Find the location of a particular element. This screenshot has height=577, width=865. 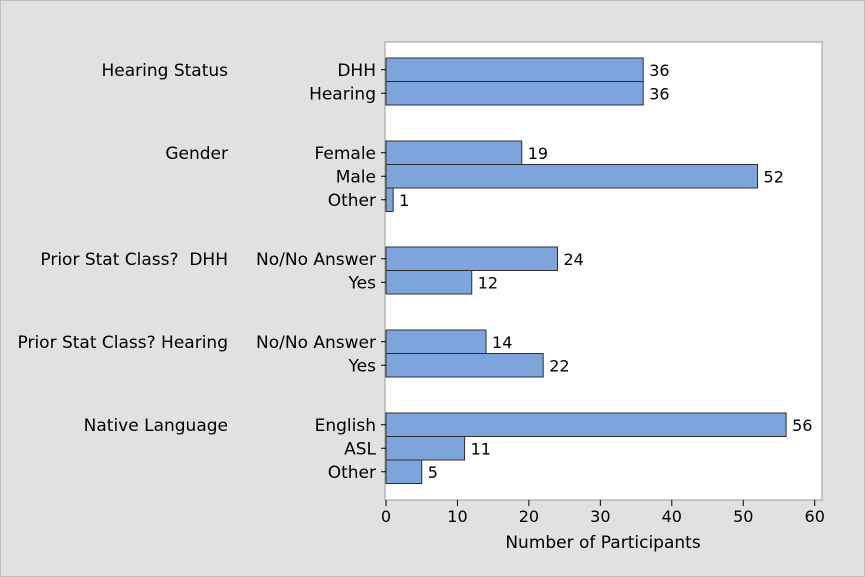

group-label: Native Language is located at coordinates (156, 426).